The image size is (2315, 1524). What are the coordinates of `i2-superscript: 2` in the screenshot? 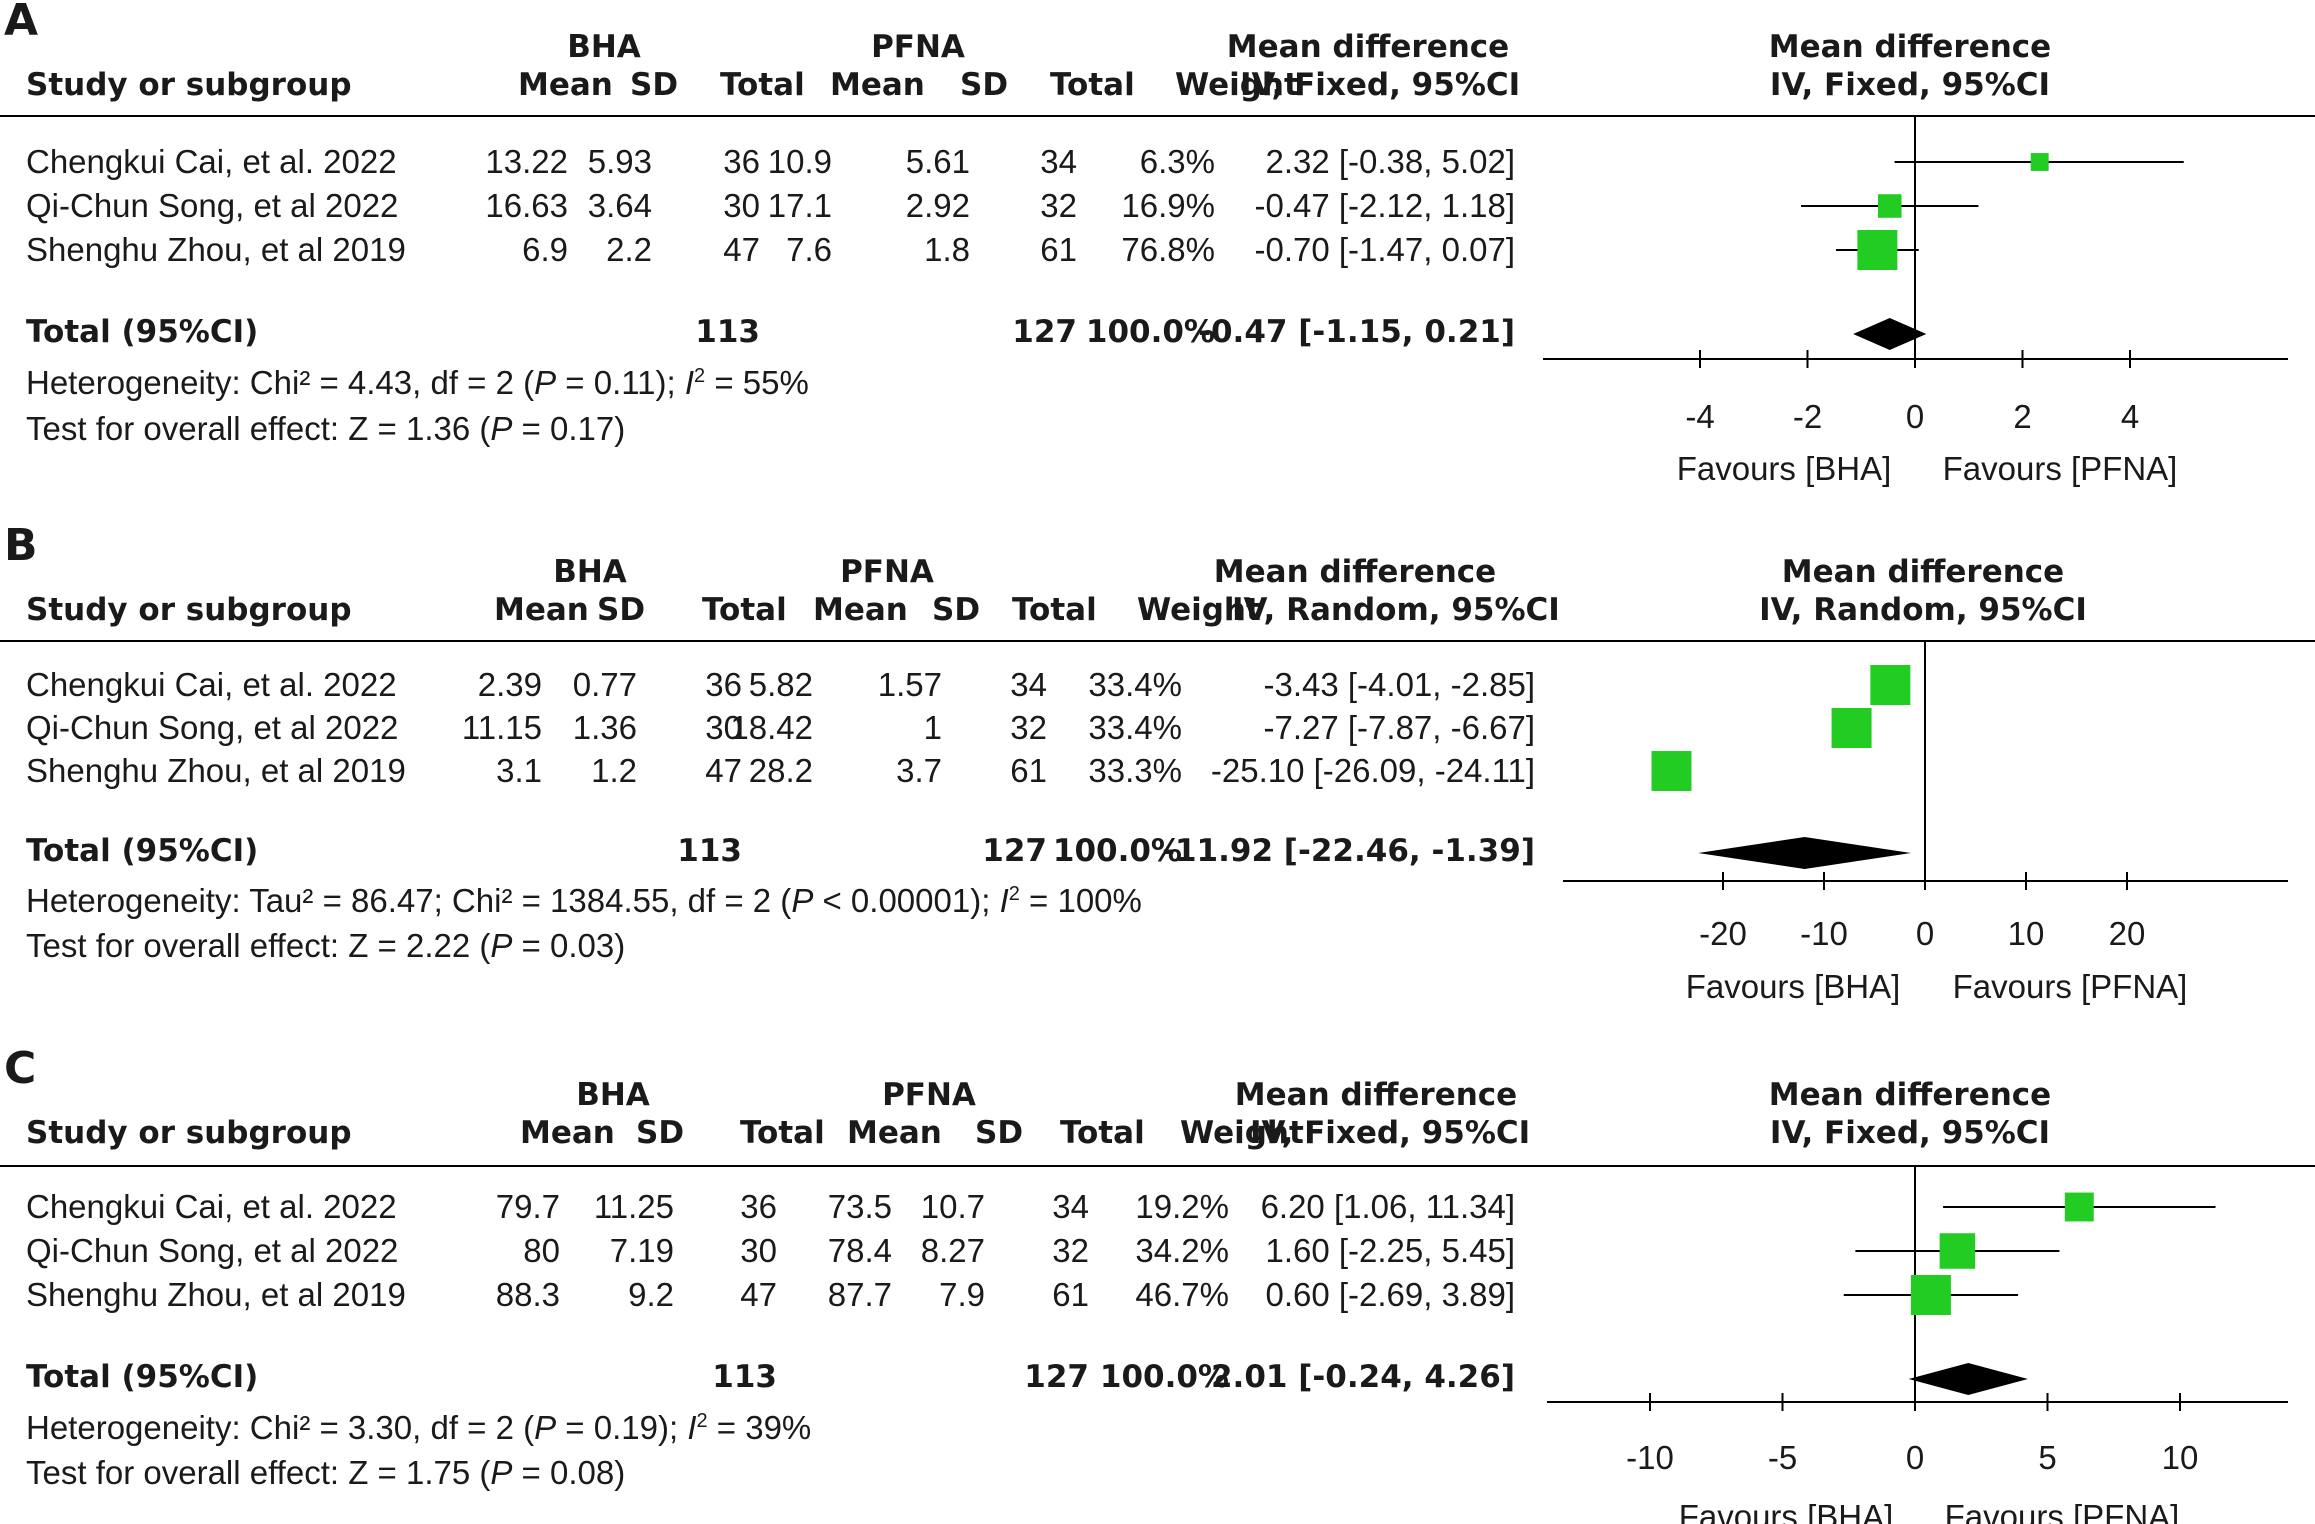 It's located at (1014, 894).